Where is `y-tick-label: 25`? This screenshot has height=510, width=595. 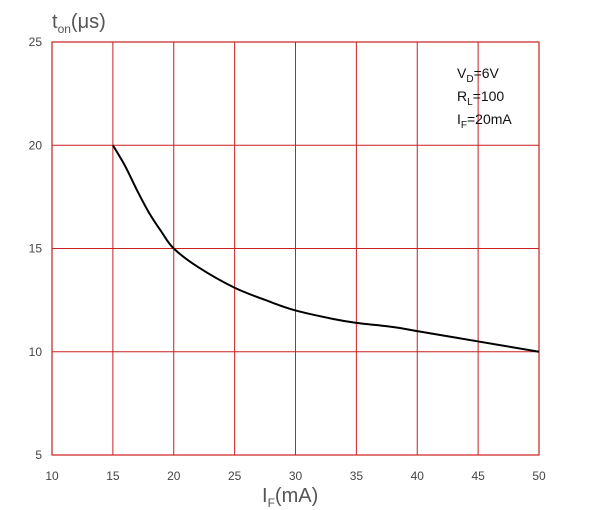 y-tick-label: 25 is located at coordinates (36, 42).